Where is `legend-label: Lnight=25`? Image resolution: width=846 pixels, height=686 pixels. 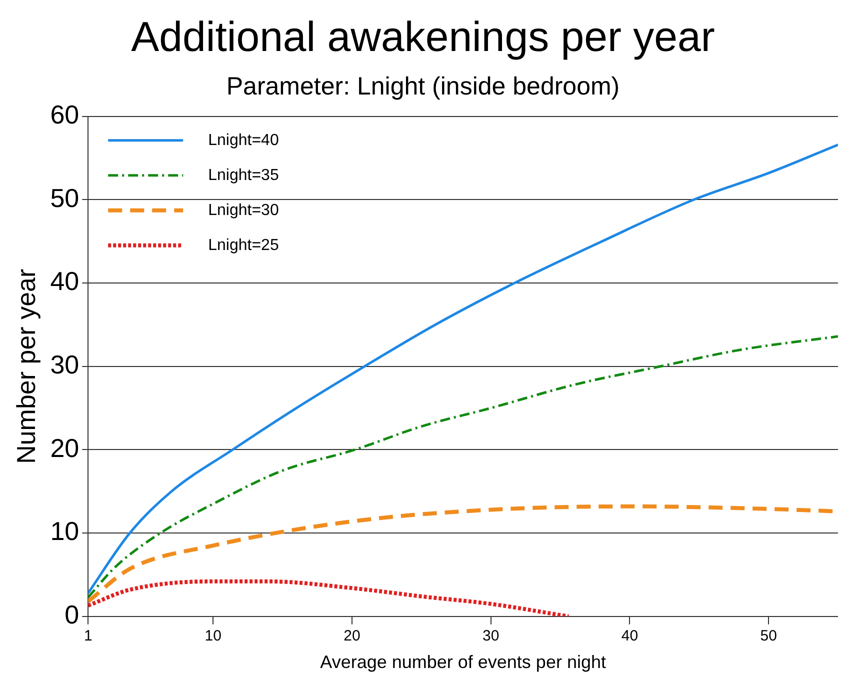
legend-label: Lnight=25 is located at coordinates (243, 245).